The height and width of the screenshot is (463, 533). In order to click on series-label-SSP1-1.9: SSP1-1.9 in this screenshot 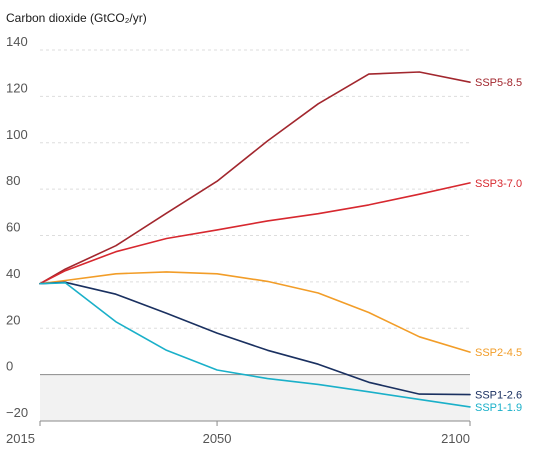, I will do `click(498, 408)`.